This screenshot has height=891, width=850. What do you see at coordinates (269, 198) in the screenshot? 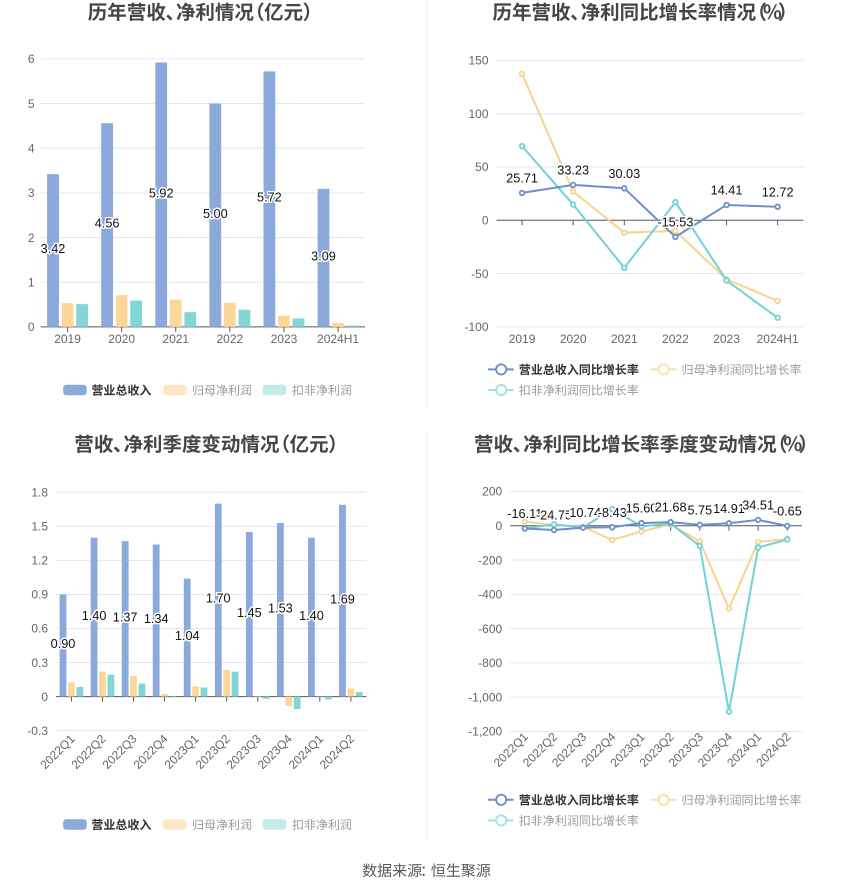
I see `svg-text: 5.72` at bounding box center [269, 198].